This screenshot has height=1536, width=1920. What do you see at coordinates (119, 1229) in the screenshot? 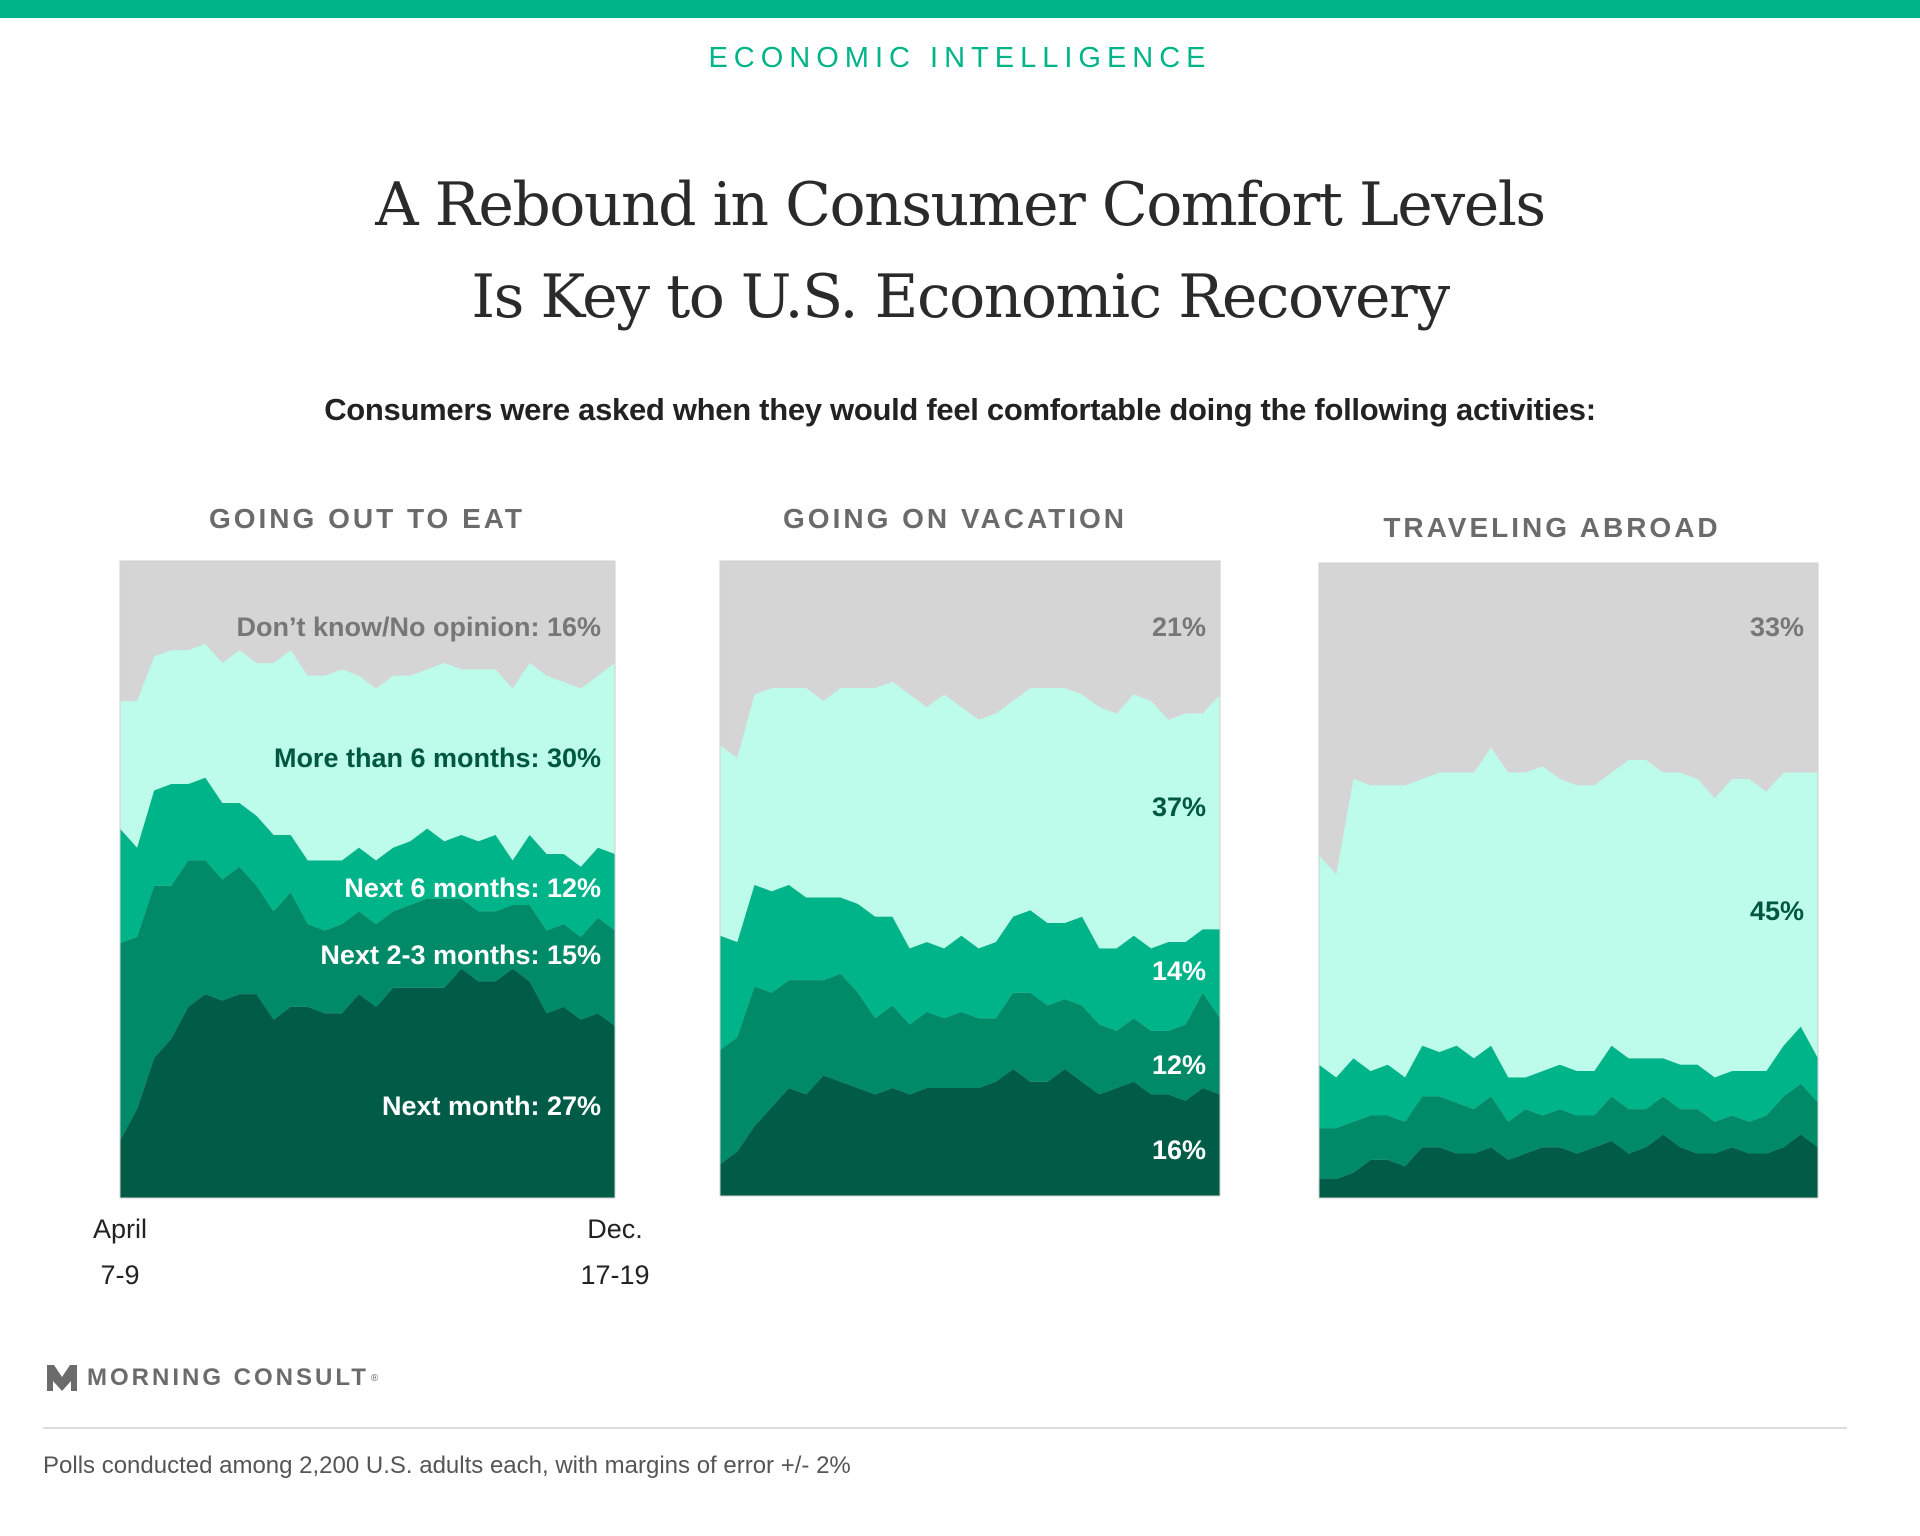
I see `x-start-month: April` at bounding box center [119, 1229].